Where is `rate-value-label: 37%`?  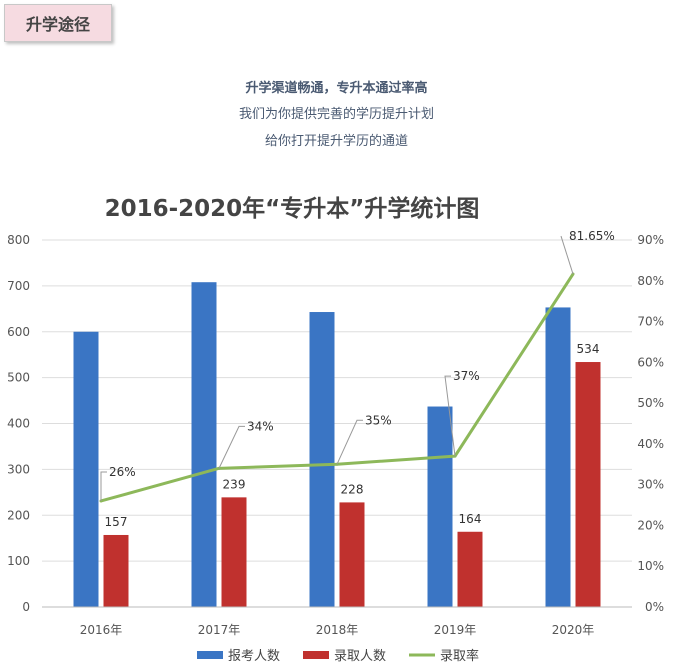 rate-value-label: 37% is located at coordinates (466, 376).